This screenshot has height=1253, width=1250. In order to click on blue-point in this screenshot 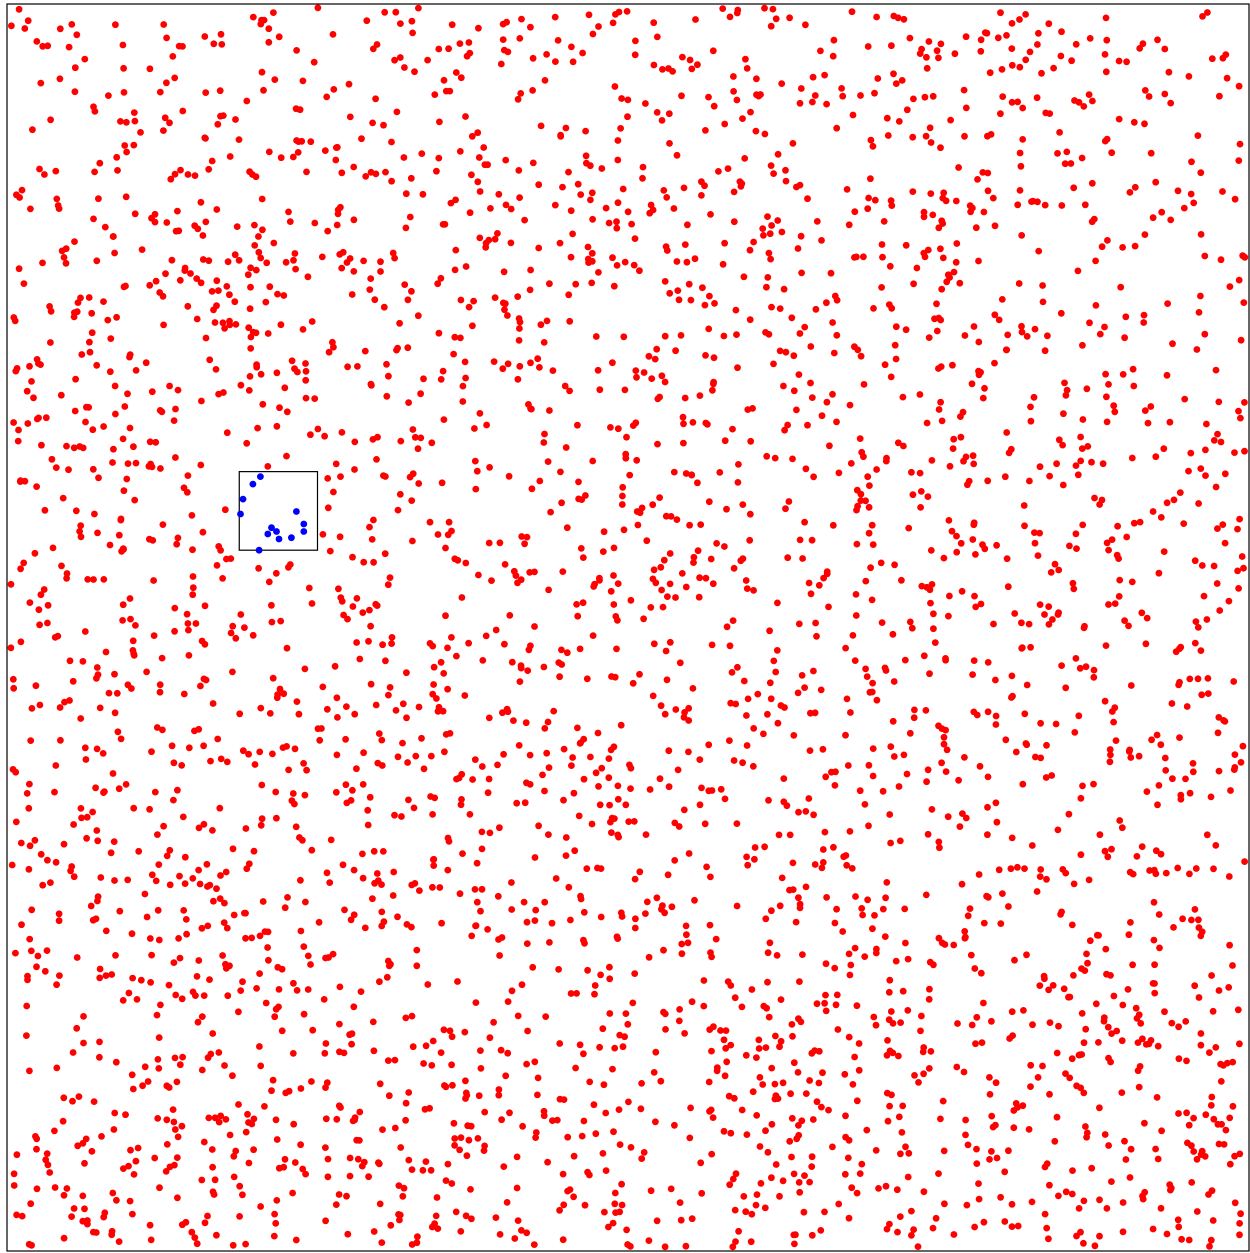, I will do `click(279, 539)`.